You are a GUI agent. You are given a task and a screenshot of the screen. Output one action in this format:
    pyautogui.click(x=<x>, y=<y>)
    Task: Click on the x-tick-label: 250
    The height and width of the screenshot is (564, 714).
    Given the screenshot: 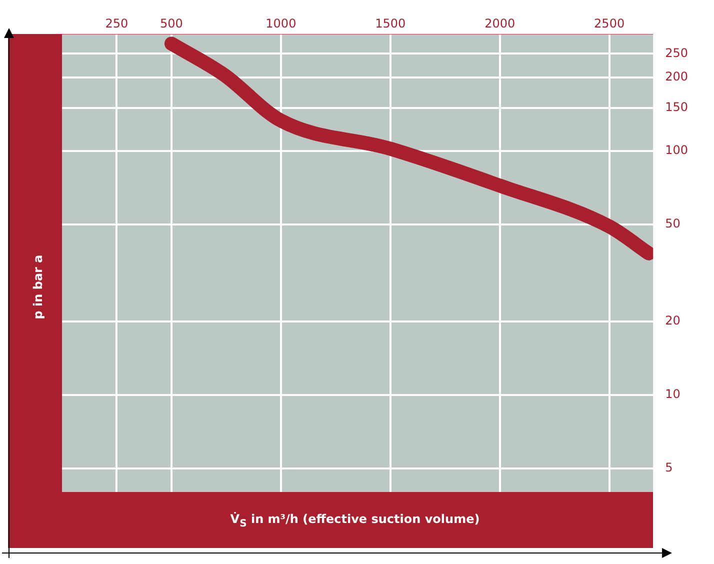 What is the action you would take?
    pyautogui.click(x=116, y=23)
    